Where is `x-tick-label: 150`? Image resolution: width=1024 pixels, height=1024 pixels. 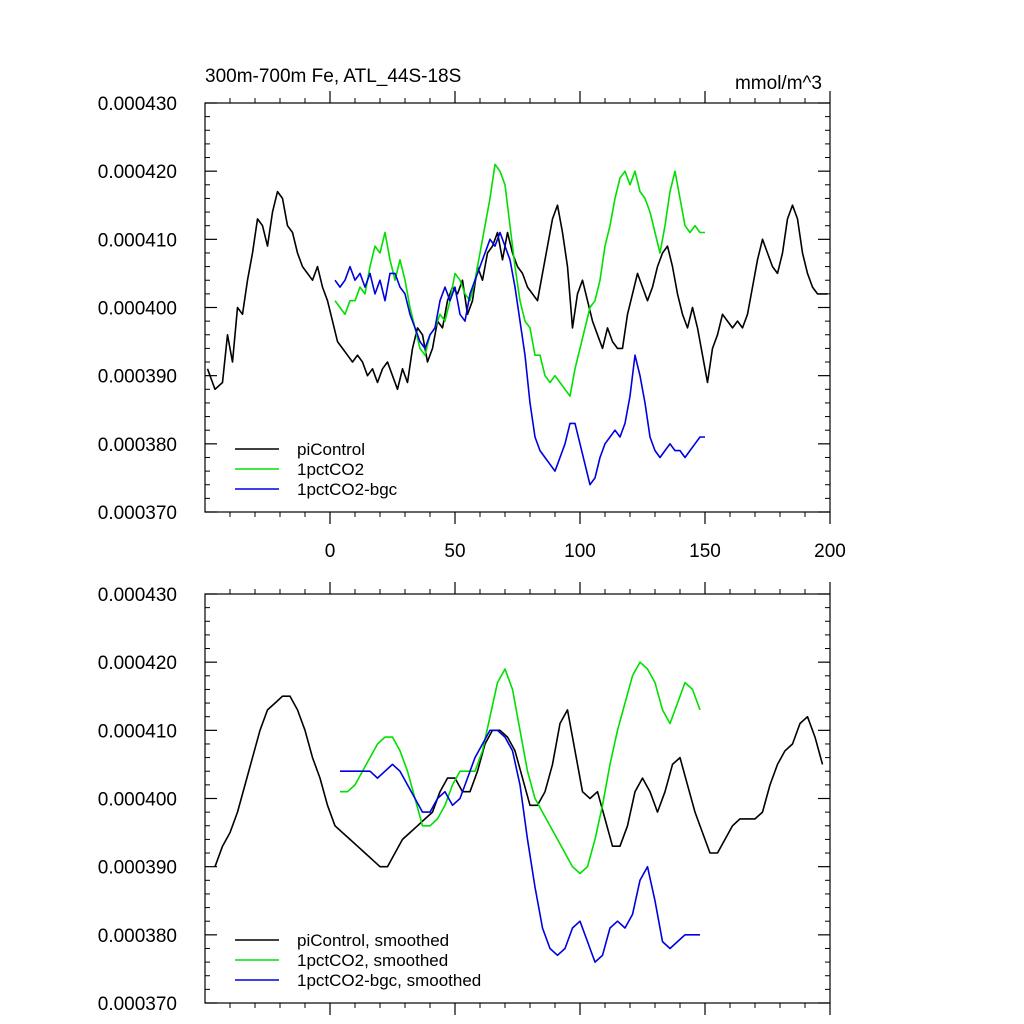
x-tick-label: 150 is located at coordinates (705, 551).